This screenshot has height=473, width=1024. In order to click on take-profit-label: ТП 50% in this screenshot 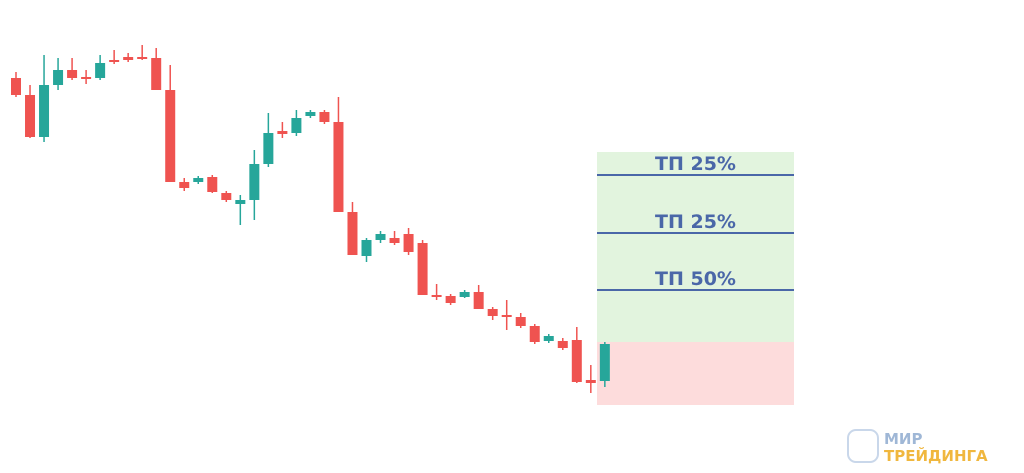, I will do `click(695, 279)`.